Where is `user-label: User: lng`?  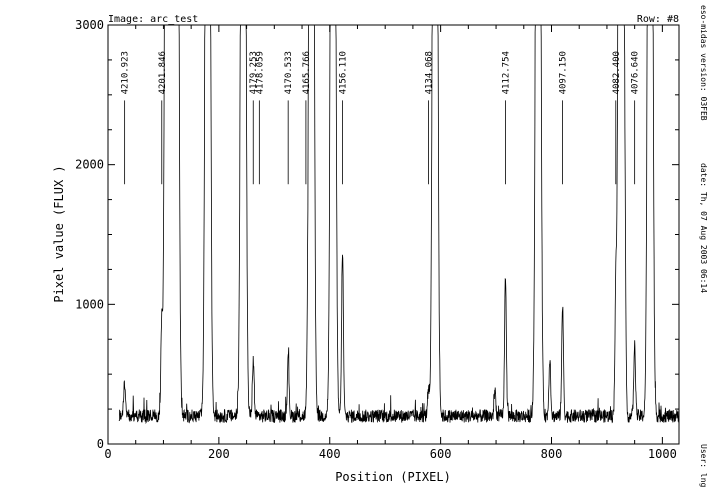 user-label: User: lng is located at coordinates (703, 466).